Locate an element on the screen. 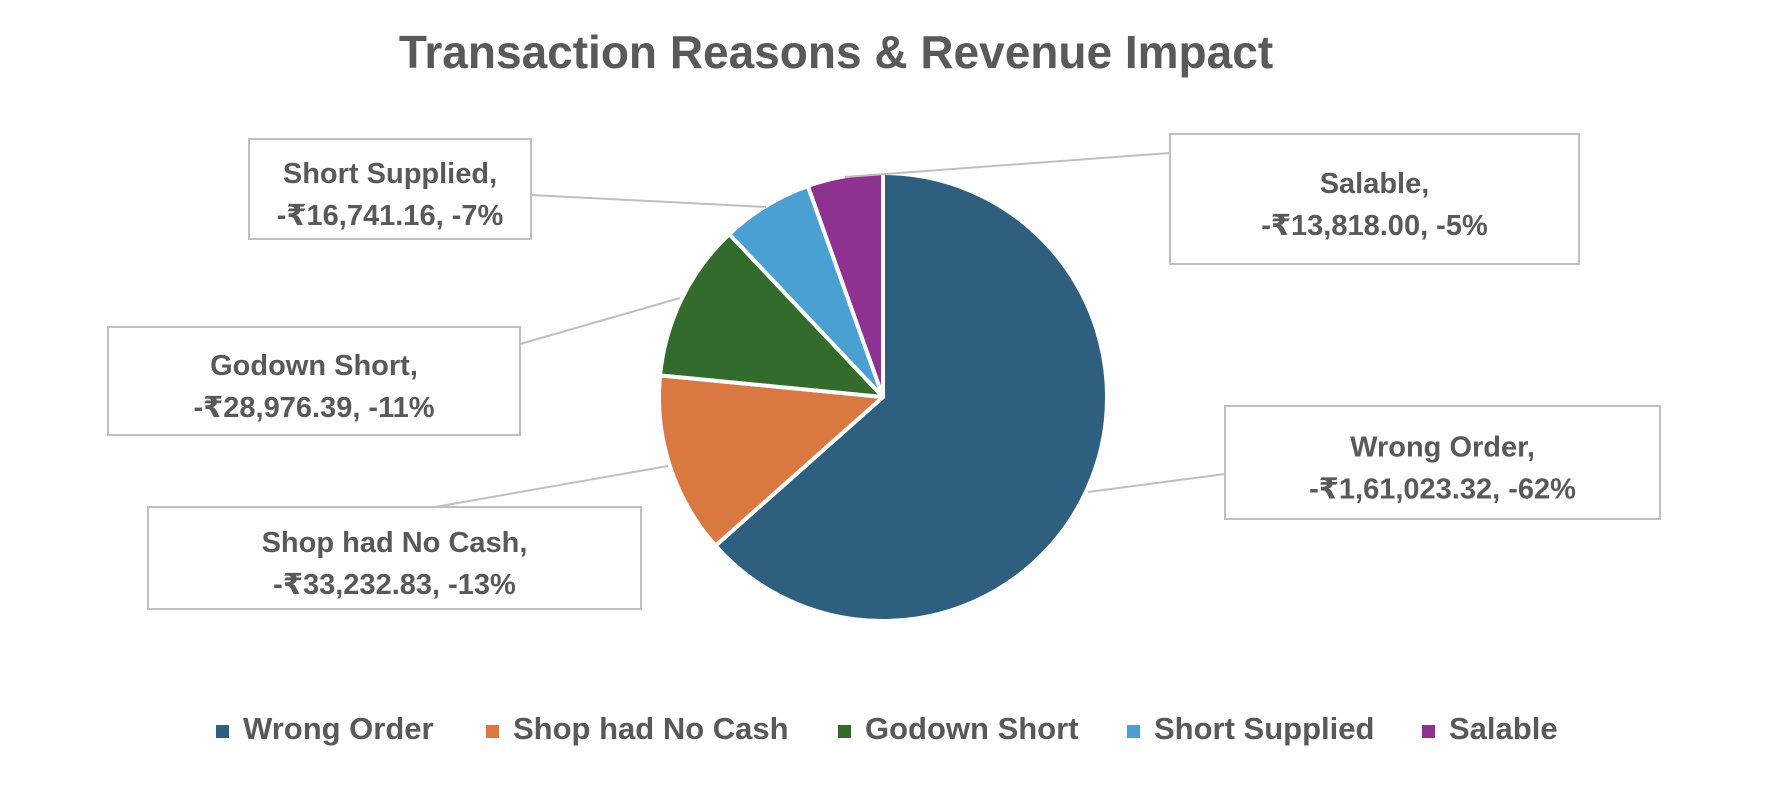 This screenshot has height=794, width=1784. data-label-category: Salable, is located at coordinates (1375, 184).